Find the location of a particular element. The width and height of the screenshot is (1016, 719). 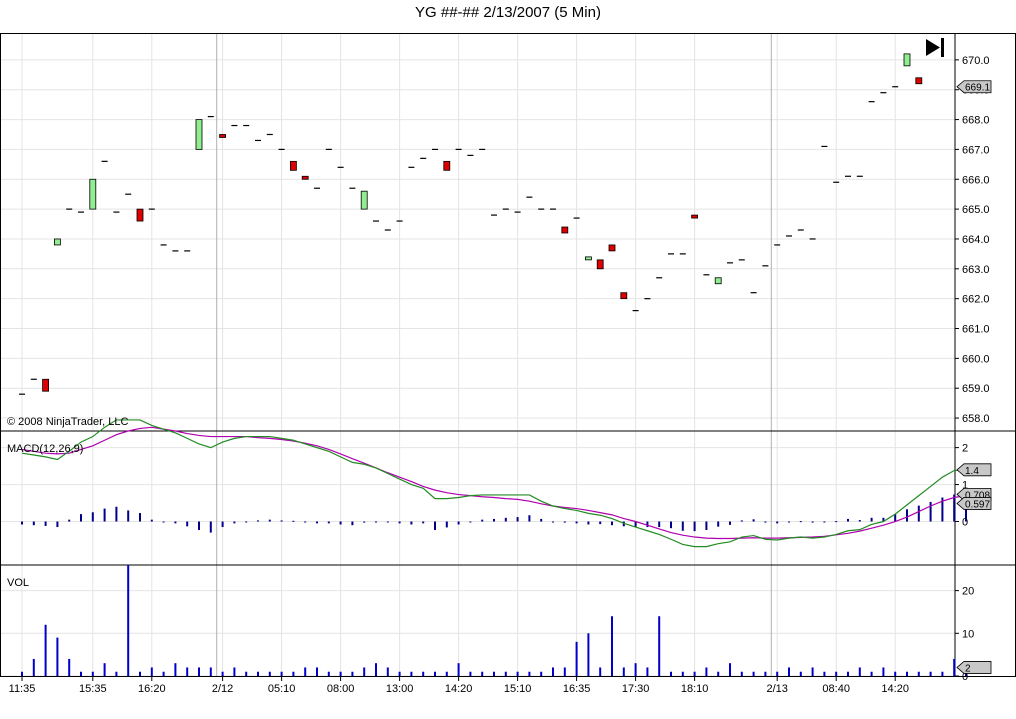

macd-value-tag: 1.4 is located at coordinates (974, 470).